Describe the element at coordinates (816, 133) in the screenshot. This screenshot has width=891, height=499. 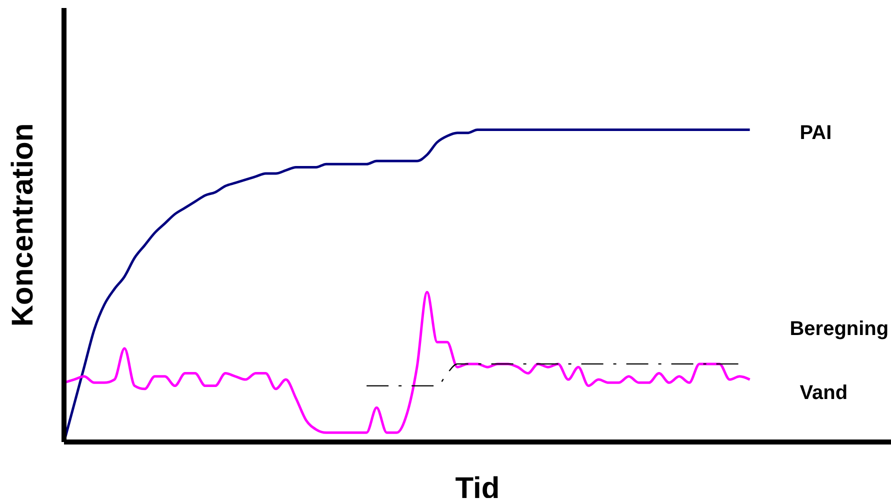
I see `text: PAI` at that location.